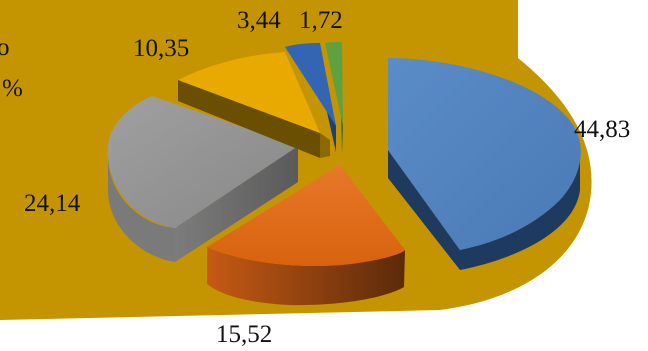 The width and height of the screenshot is (648, 351). Describe the element at coordinates (325, 145) in the screenshot. I see `pie-slice-10-35-inner` at that location.